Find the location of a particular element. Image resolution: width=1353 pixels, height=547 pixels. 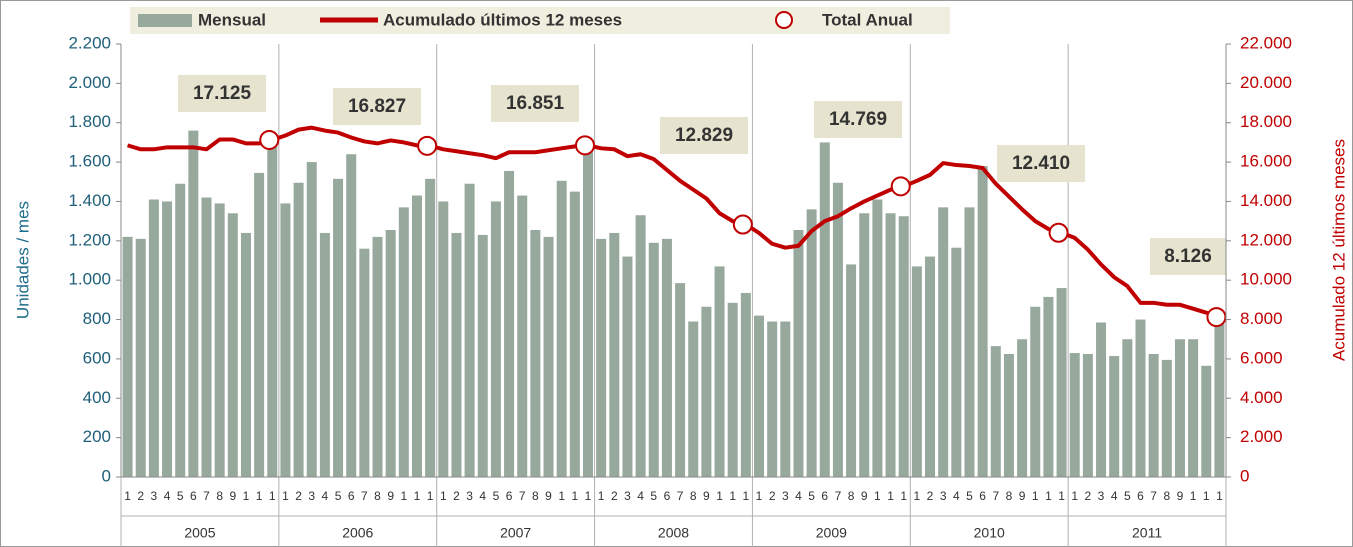

y2-tick-label: 6.000 is located at coordinates (1261, 357).